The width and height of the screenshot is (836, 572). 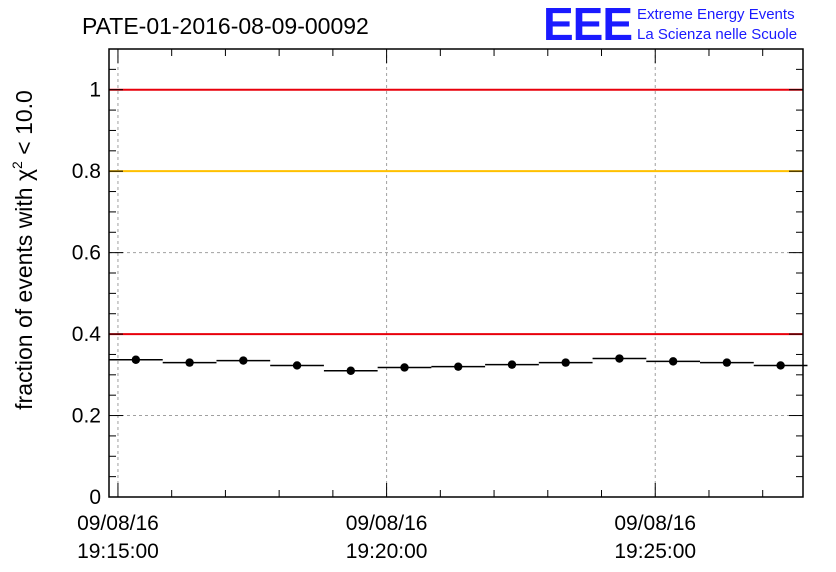 I want to click on logo-mark: EEE, so click(x=587, y=25).